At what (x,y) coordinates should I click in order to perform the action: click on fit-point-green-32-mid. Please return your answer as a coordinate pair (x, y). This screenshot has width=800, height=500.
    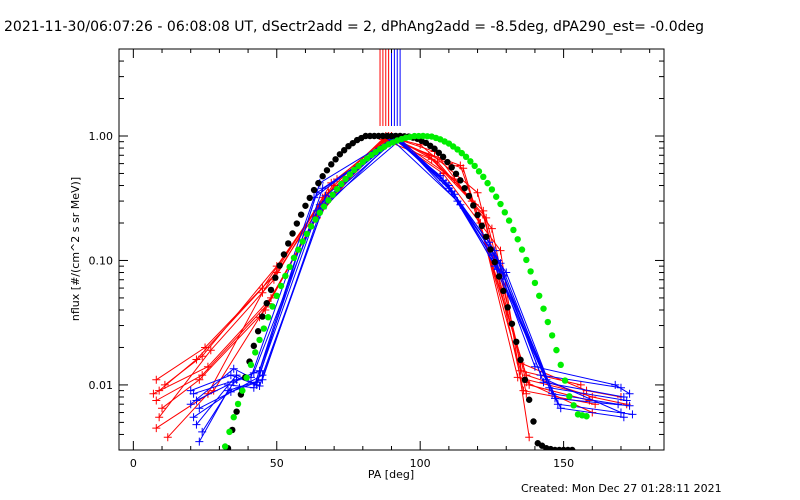
    Looking at the image, I should click on (505, 212).